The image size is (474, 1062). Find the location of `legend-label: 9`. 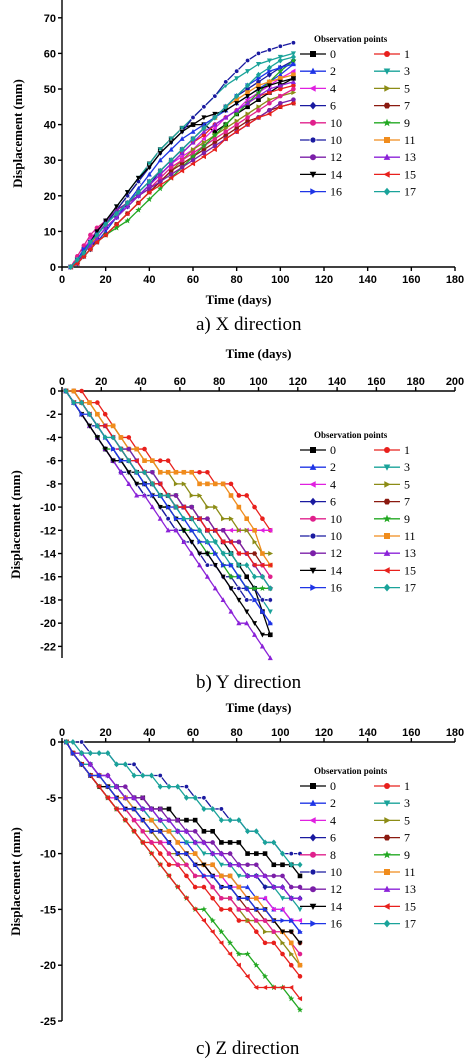

legend-label: 9 is located at coordinates (407, 123).